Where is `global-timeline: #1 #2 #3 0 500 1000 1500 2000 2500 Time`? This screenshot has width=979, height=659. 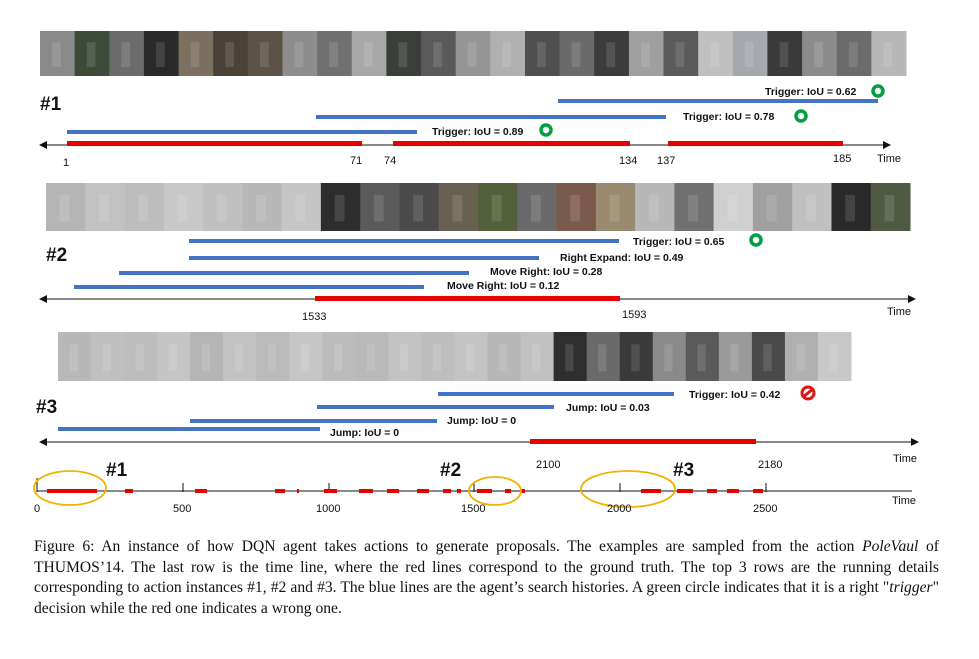
global-timeline: #1 #2 #3 0 500 1000 1500 2000 2500 Time is located at coordinates (474, 487).